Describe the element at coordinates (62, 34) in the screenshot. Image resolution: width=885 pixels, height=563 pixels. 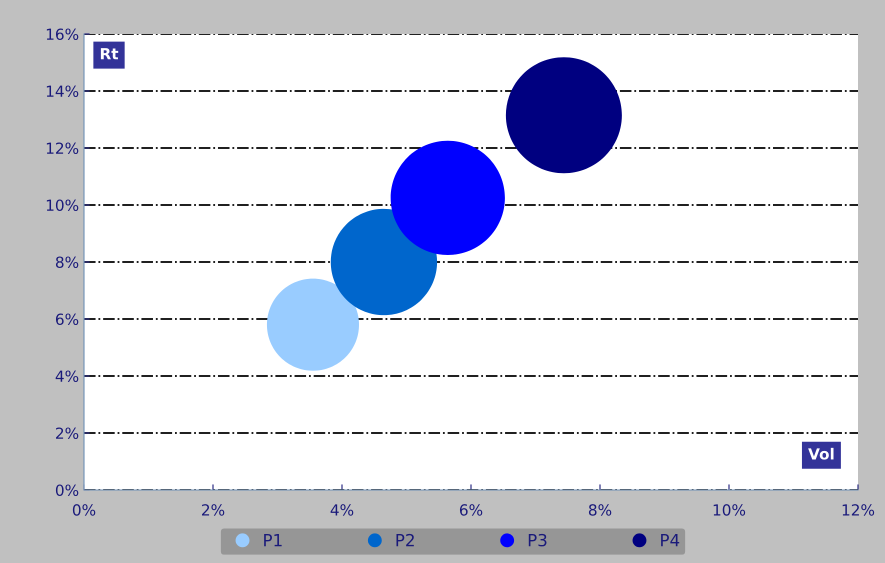
I see `y-tick-label: 16%` at that location.